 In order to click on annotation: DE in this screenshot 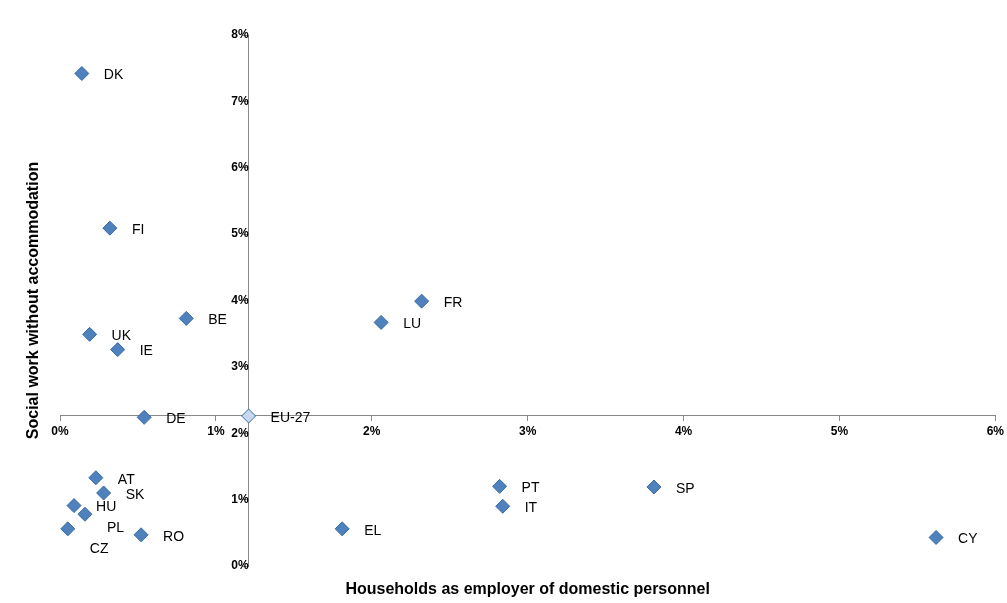, I will do `click(176, 418)`.